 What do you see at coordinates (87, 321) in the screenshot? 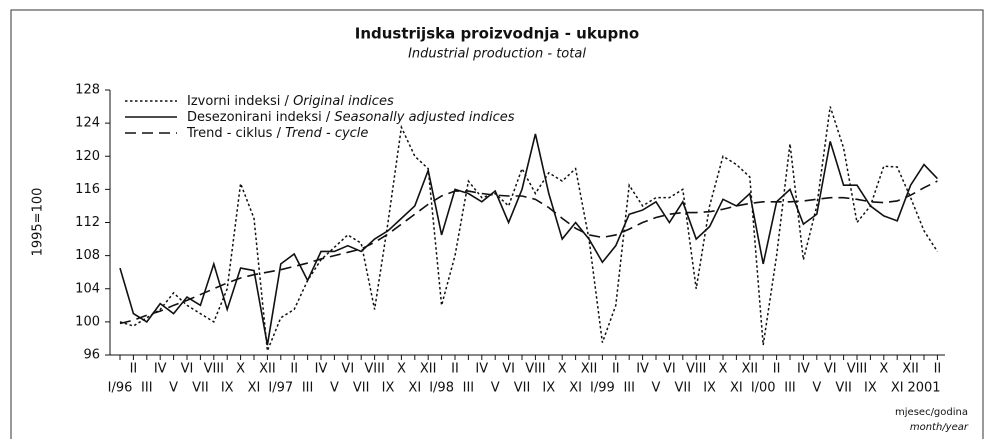
I see `y-tick-label: 100` at bounding box center [87, 321].